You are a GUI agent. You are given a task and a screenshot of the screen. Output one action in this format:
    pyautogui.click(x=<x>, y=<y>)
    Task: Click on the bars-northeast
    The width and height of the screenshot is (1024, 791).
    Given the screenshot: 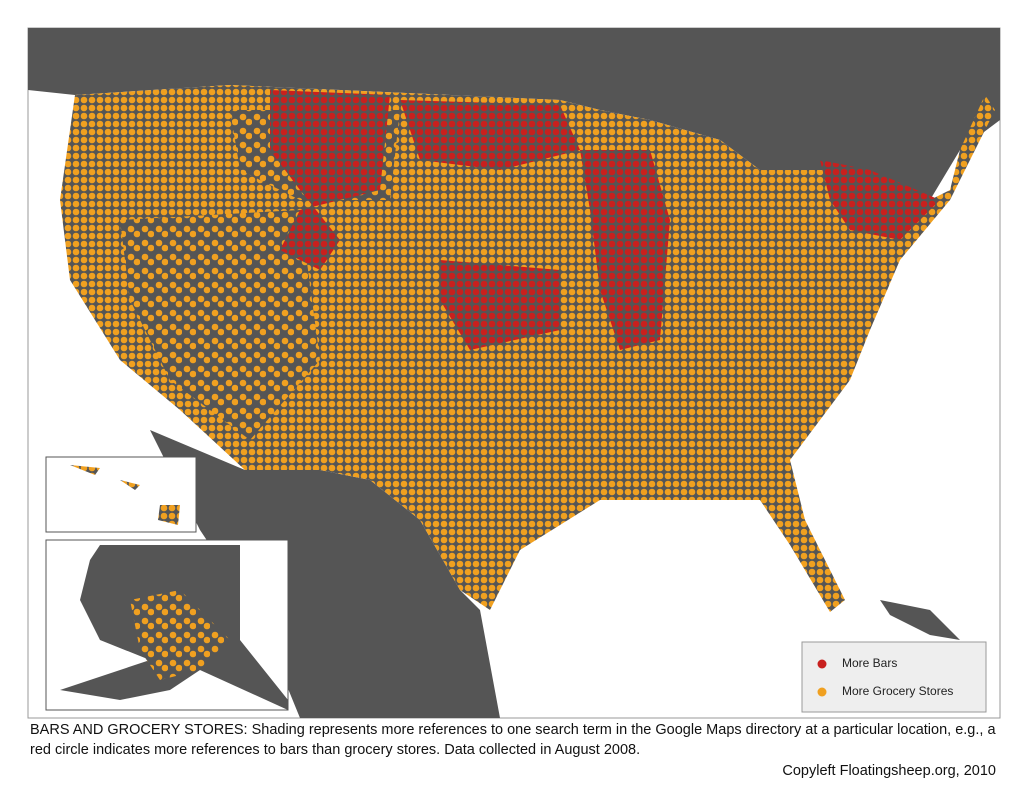 What is the action you would take?
    pyautogui.click(x=880, y=200)
    